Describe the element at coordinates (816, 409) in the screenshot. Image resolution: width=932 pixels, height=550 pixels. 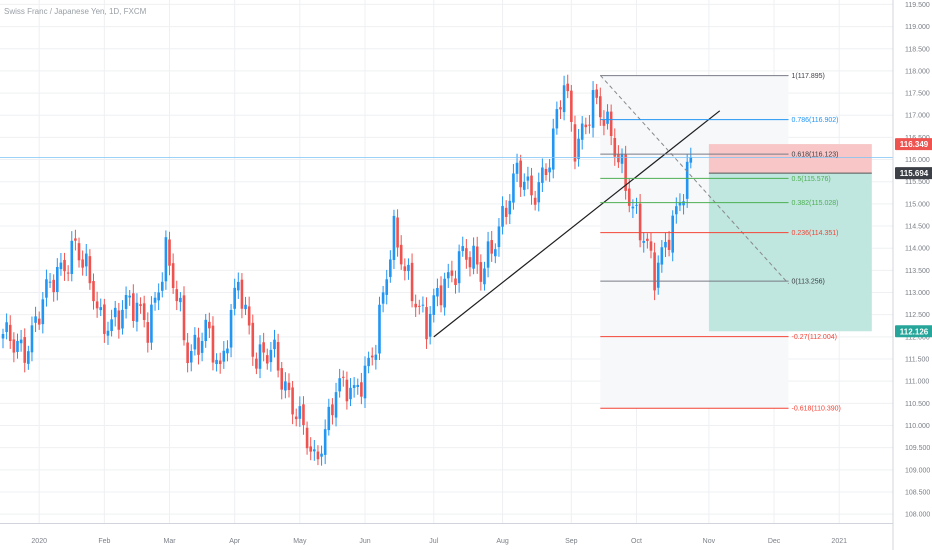
I see `fibonacci-level-label: -0.618(110.390)` at that location.